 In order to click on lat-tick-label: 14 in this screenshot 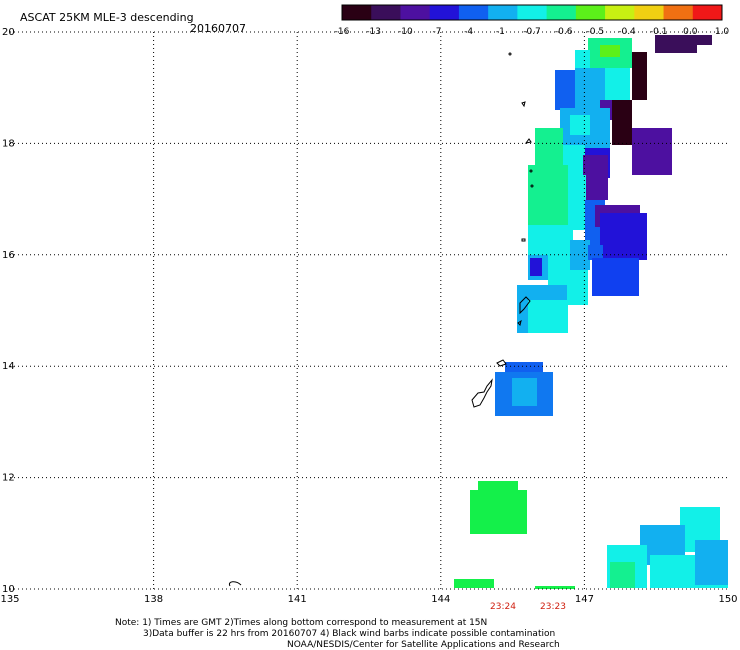, I will do `click(8, 366)`.